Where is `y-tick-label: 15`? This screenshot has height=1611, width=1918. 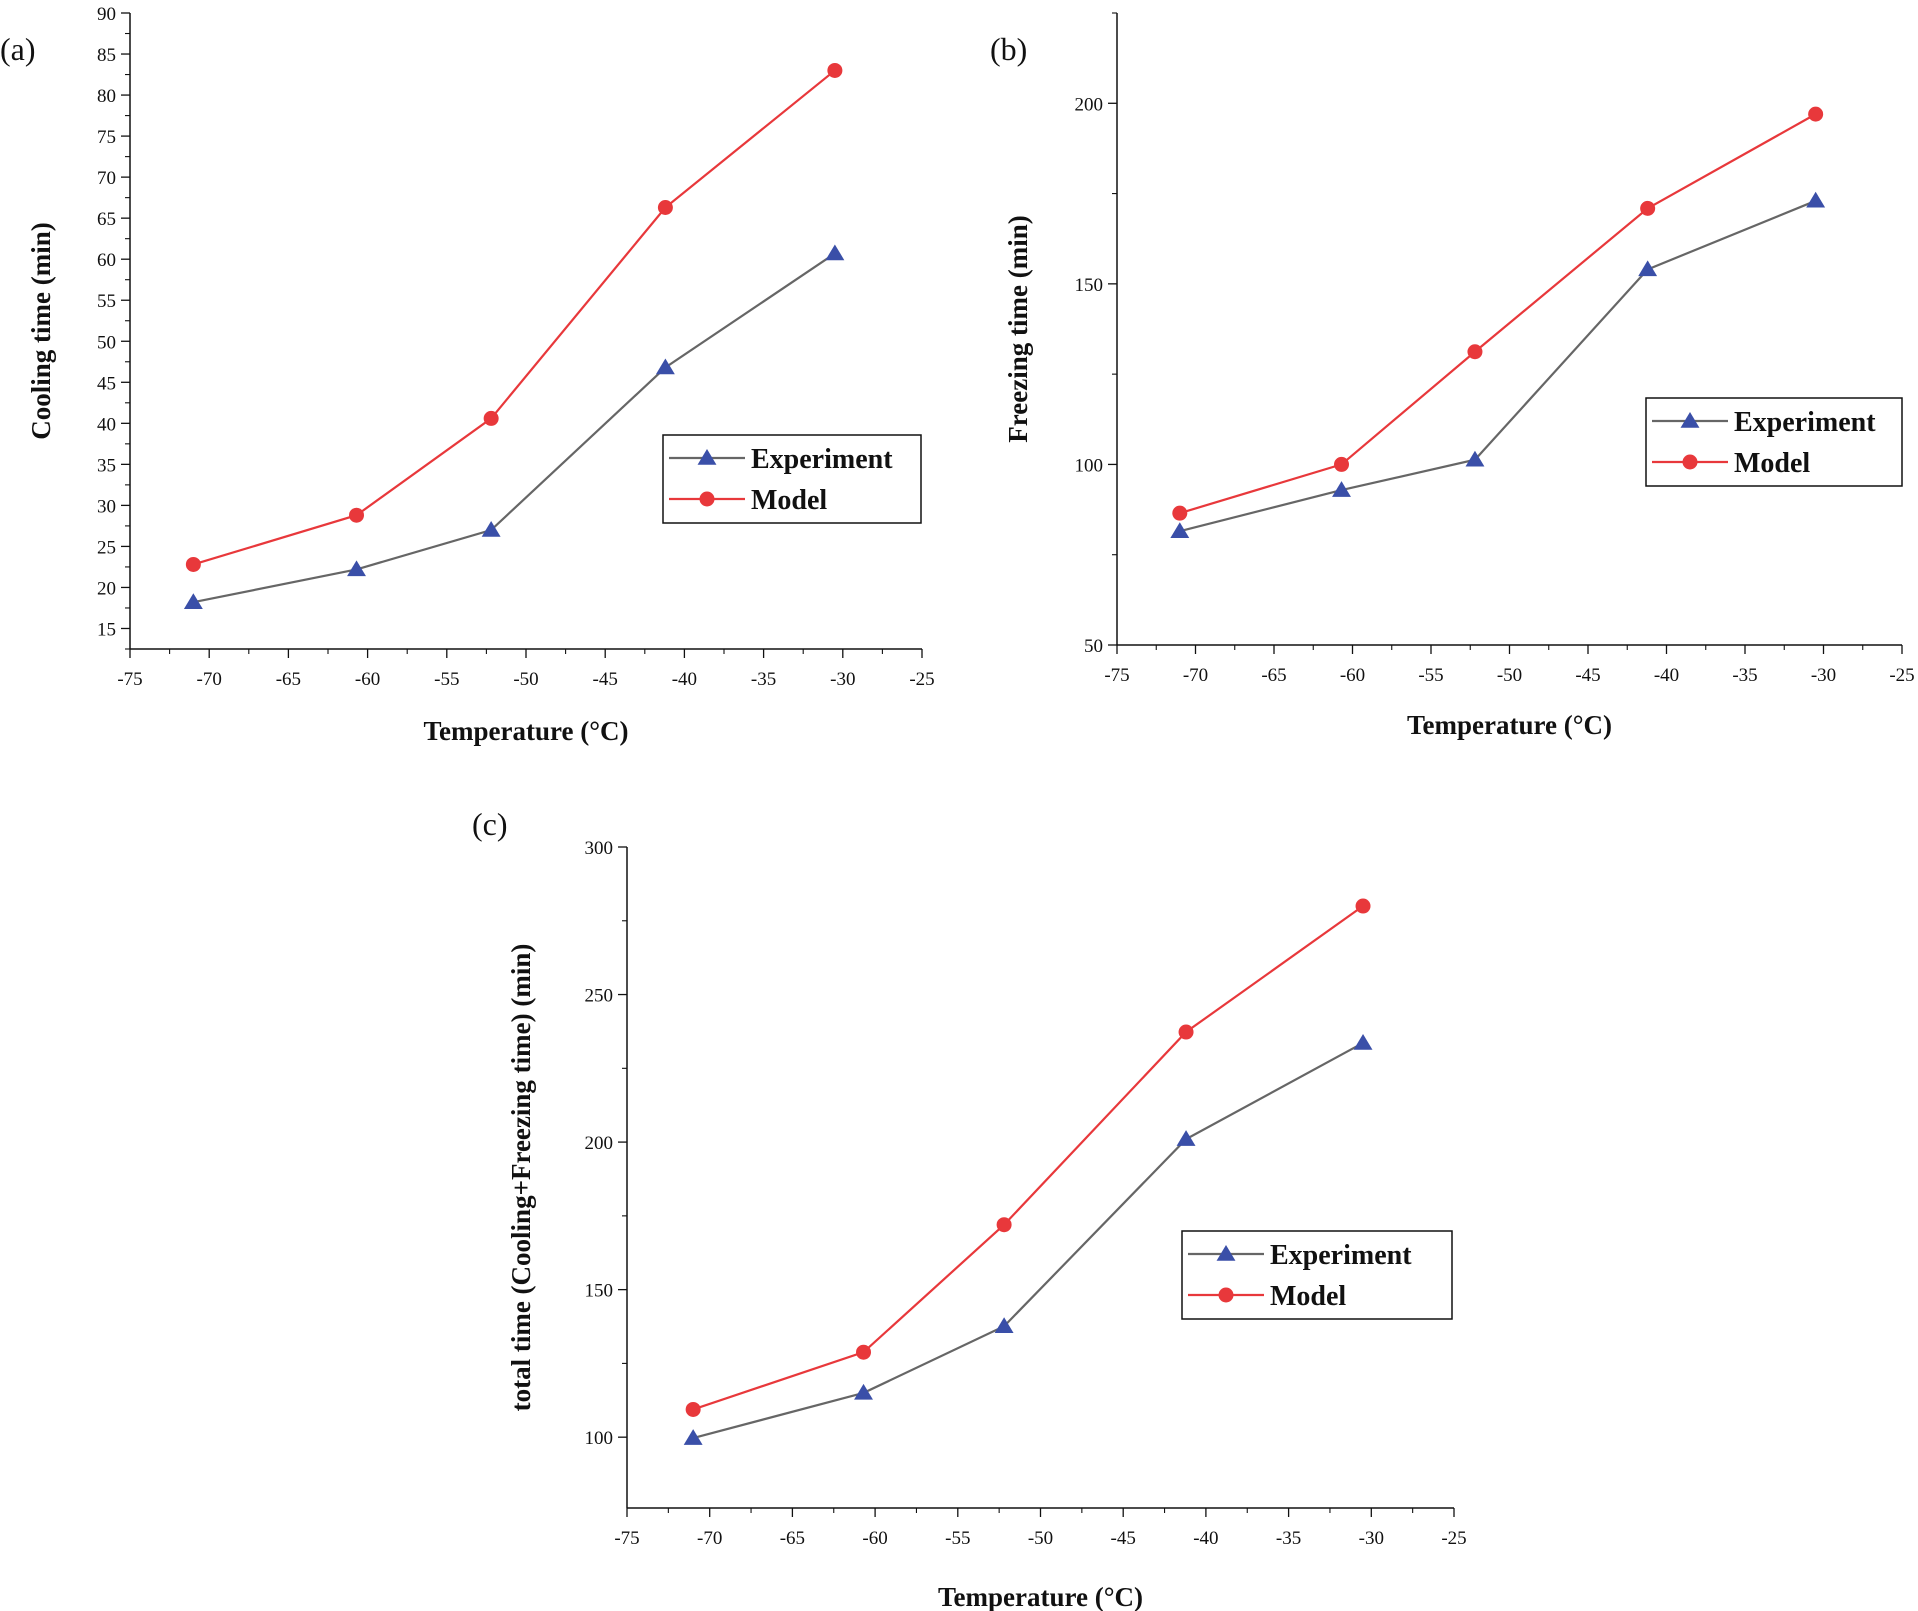
y-tick-label: 15 is located at coordinates (106, 629).